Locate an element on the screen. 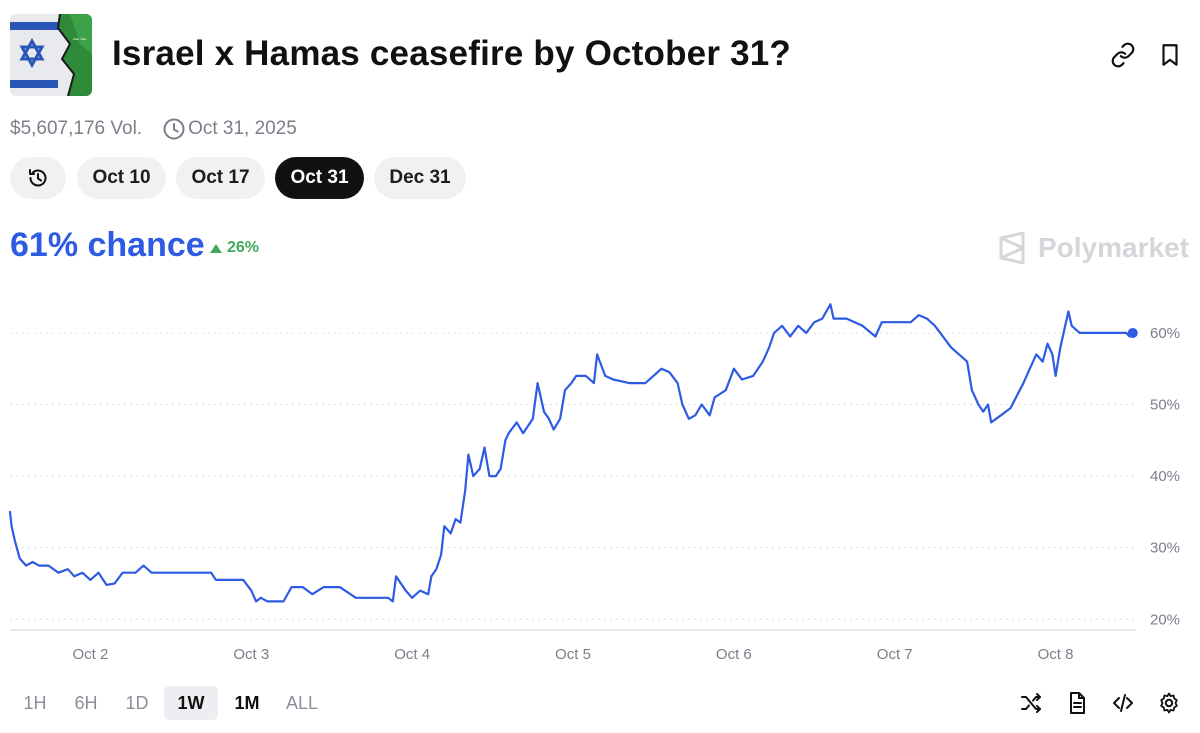  x-tick-label: Oct 7 is located at coordinates (895, 654).